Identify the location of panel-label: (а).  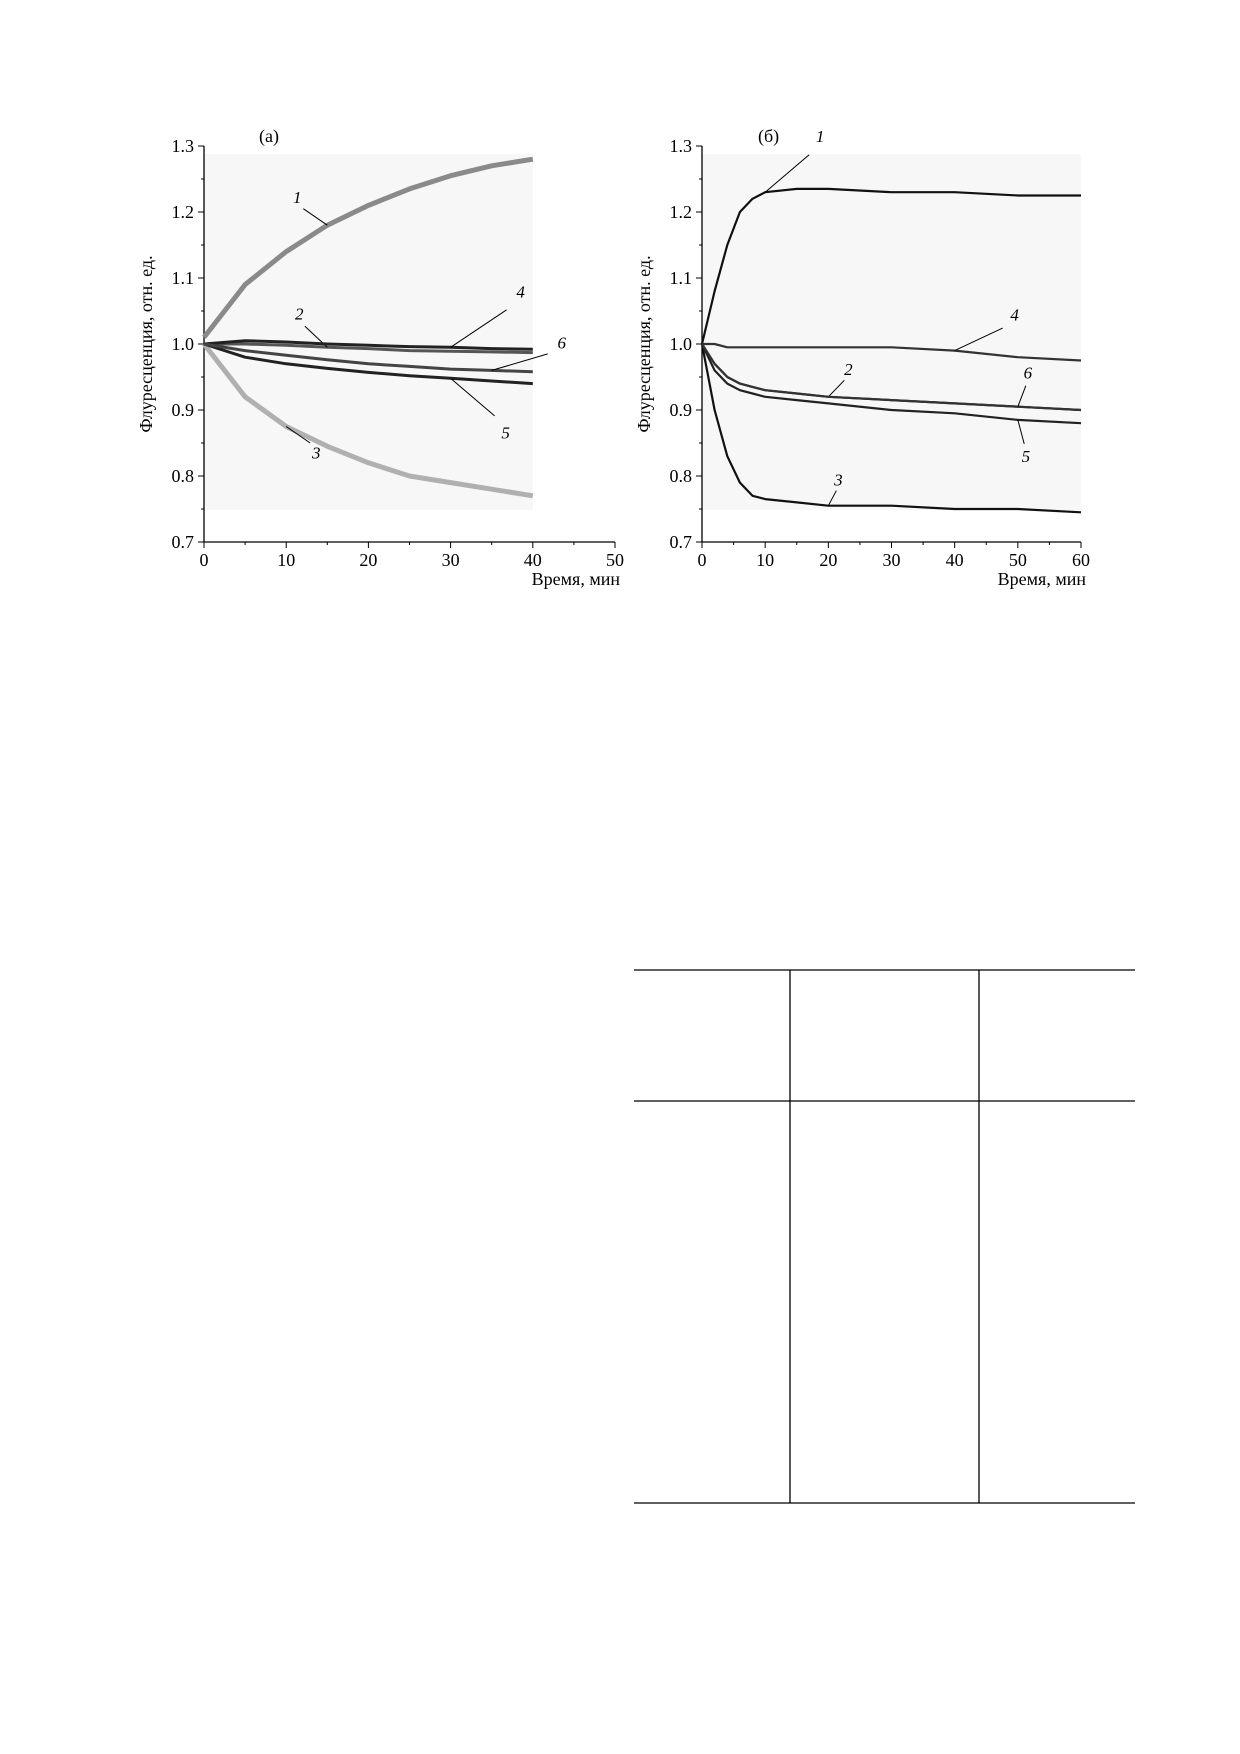
(269, 136).